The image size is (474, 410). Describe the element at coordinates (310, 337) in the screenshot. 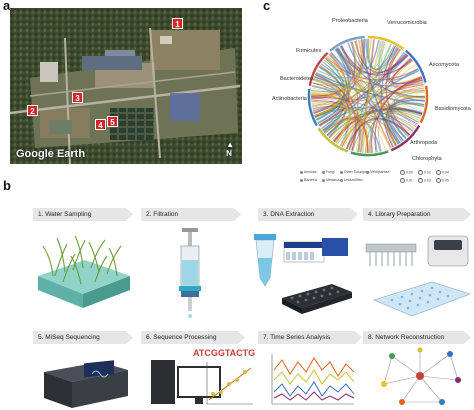

I see `step-time-series-analysis: 7. Time Series Analysis` at that location.